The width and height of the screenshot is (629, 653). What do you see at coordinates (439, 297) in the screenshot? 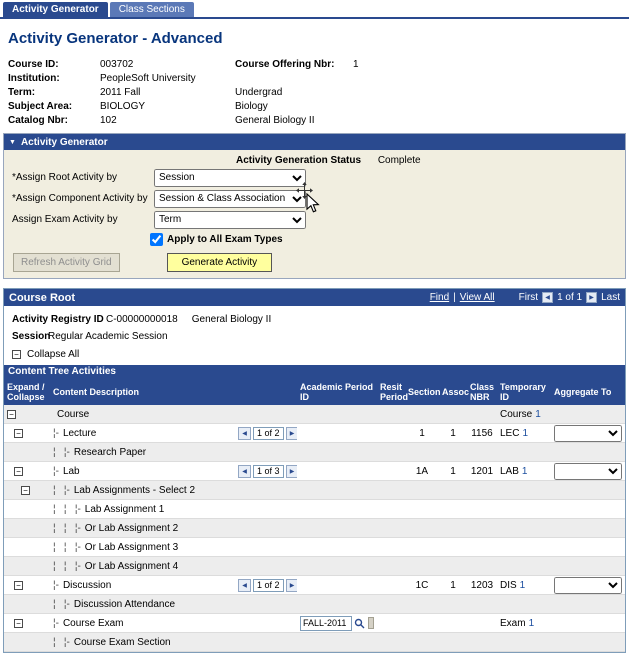
I see `find-link: Find` at bounding box center [439, 297].